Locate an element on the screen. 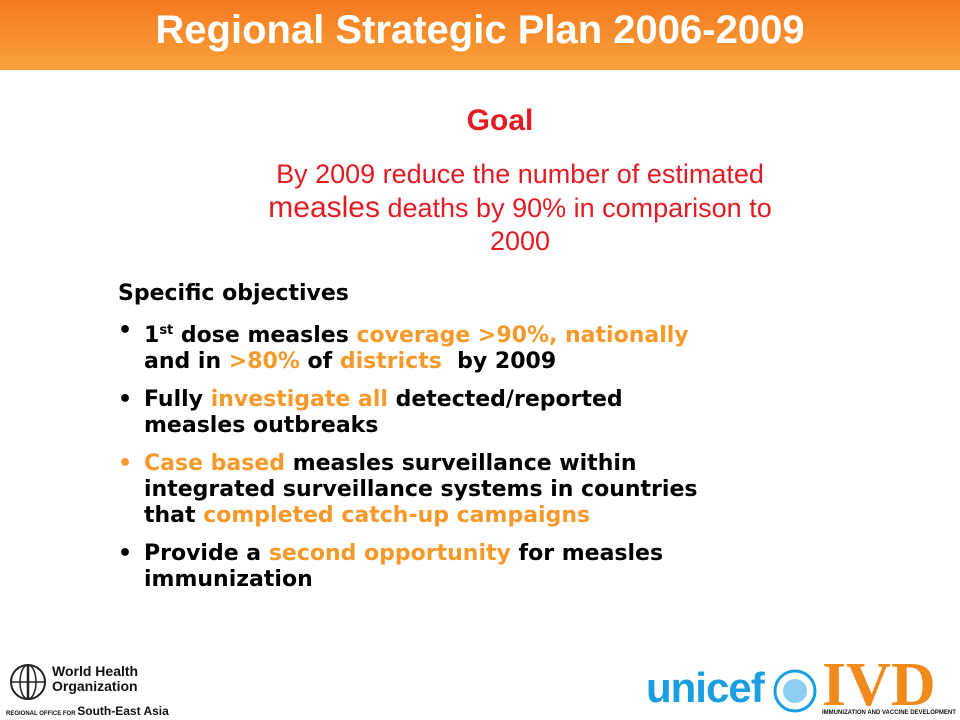 This screenshot has width=960, height=720. objective-segment: coverage >90%, nationally is located at coordinates (522, 335).